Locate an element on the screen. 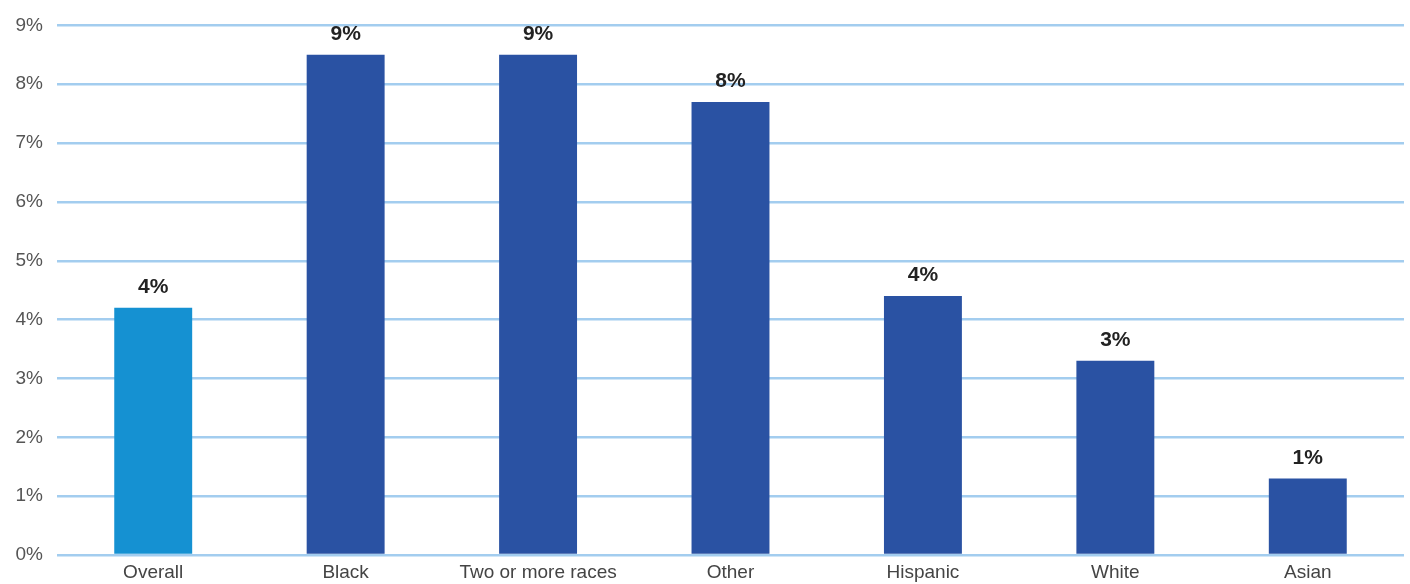 Image resolution: width=1410 pixels, height=584 pixels. y-tick-label: 5% is located at coordinates (29, 260).